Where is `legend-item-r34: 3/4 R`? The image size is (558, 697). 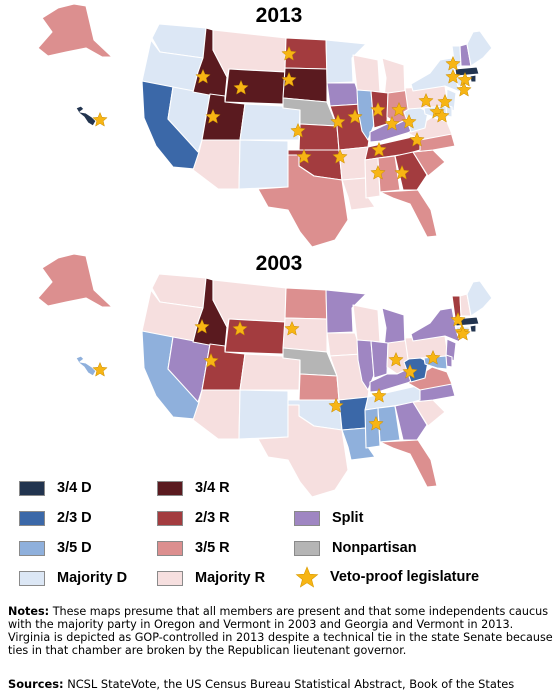
legend-item-r34: 3/4 R is located at coordinates (193, 488).